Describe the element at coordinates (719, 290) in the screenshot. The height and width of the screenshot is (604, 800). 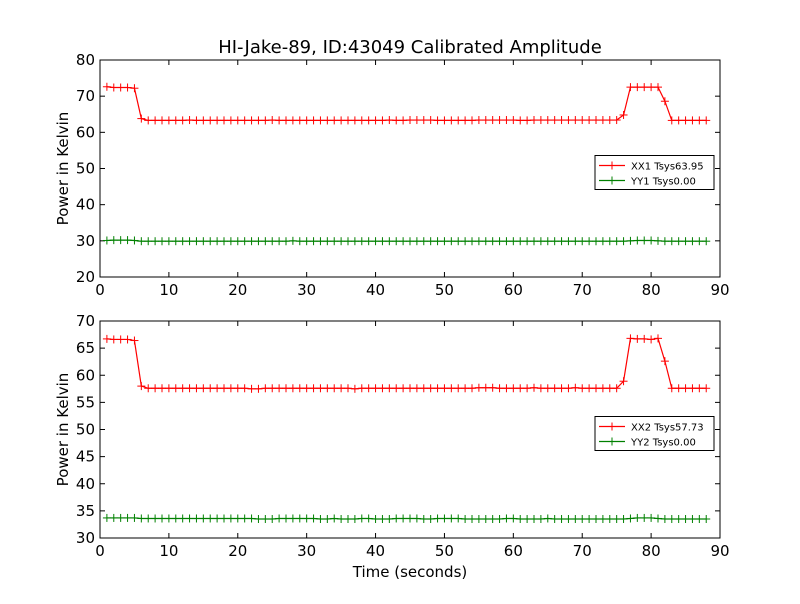
I see `x-tick-label: 90` at that location.